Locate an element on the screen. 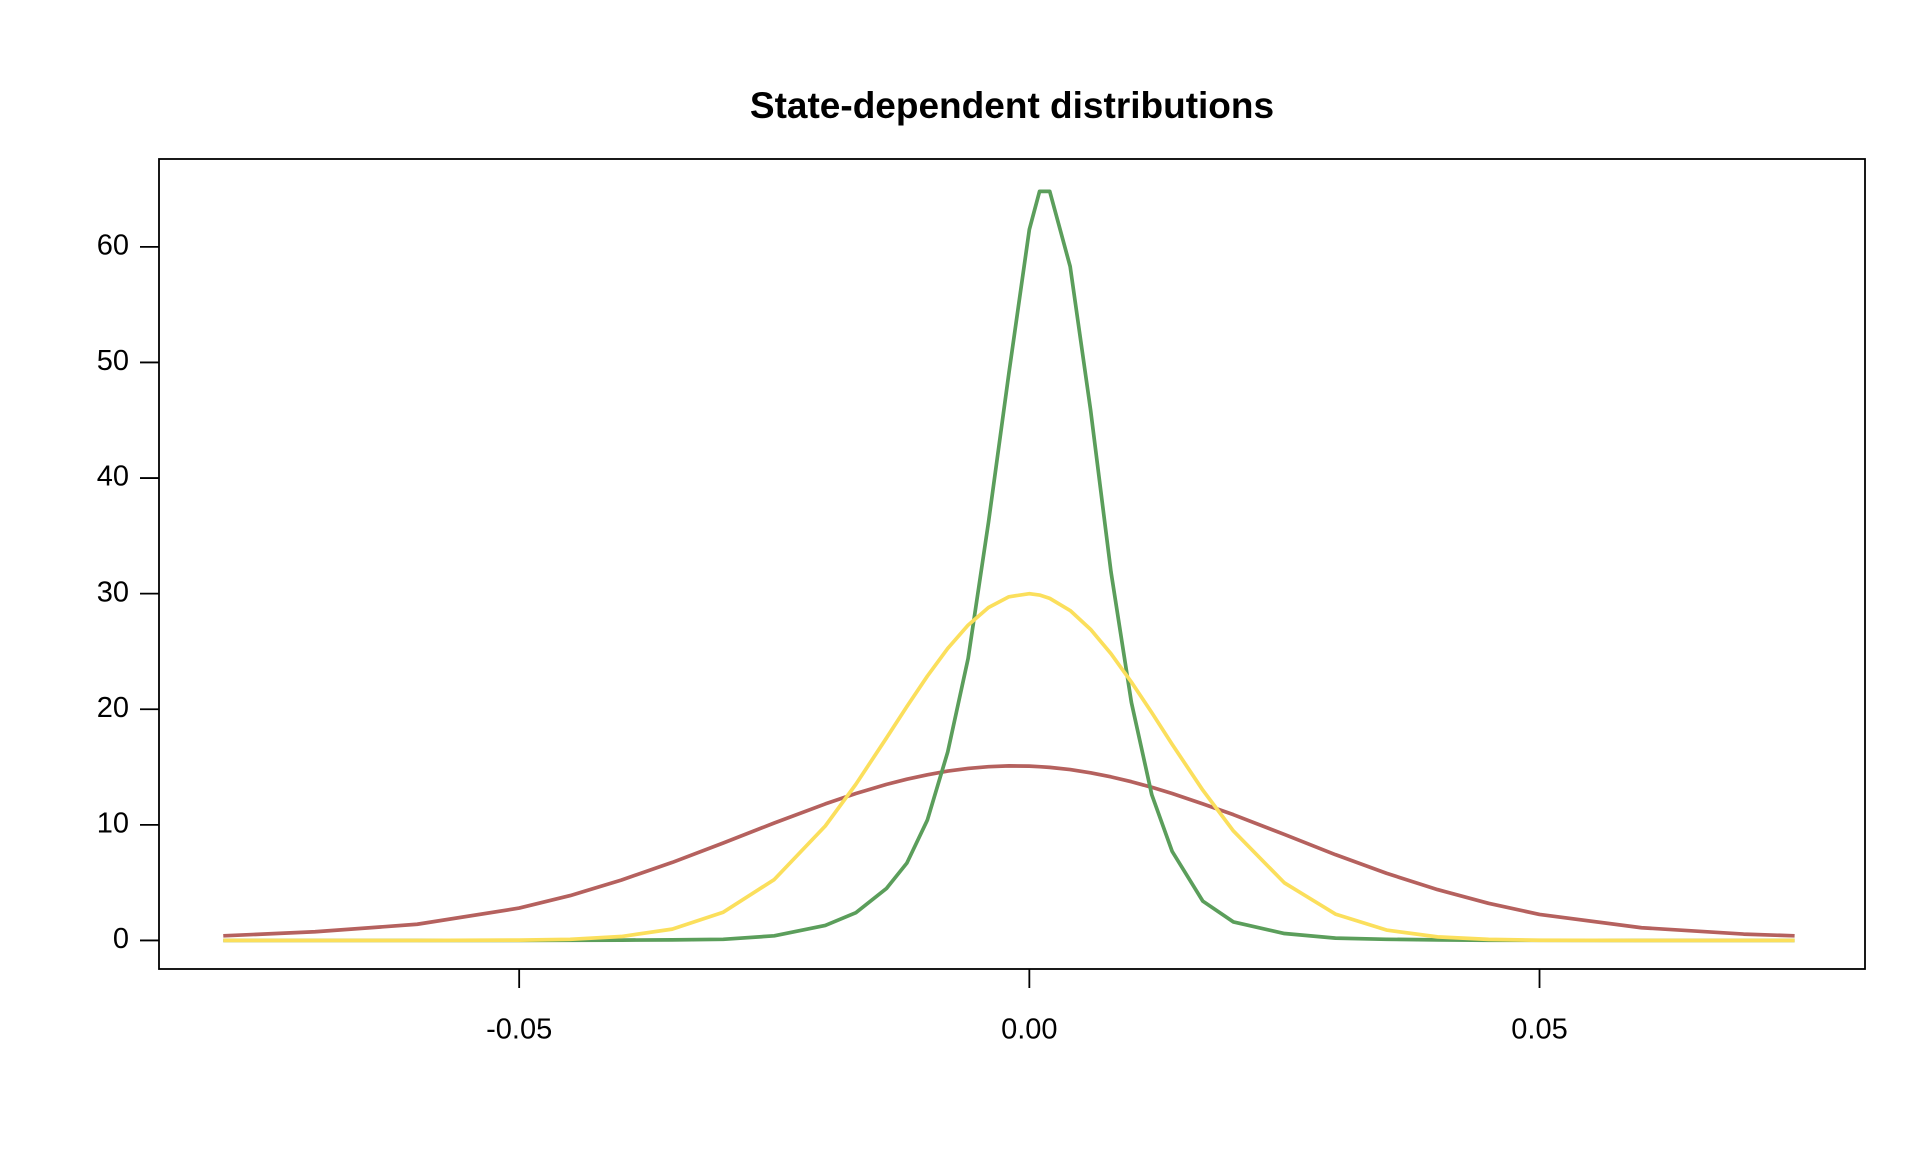 This screenshot has height=1152, width=1920. x-tick-label: 0.00 is located at coordinates (1029, 1030).